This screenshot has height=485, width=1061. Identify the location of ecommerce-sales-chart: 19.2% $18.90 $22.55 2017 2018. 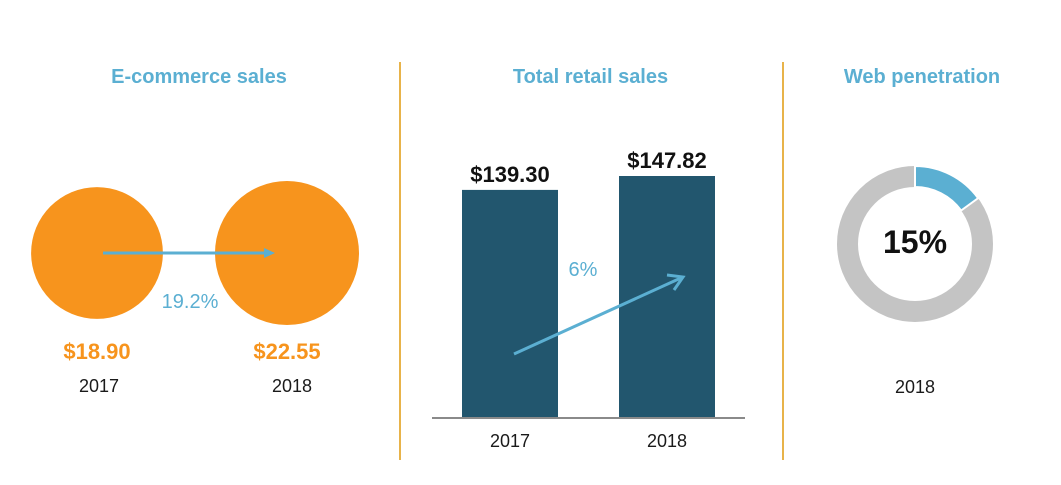
(195, 288).